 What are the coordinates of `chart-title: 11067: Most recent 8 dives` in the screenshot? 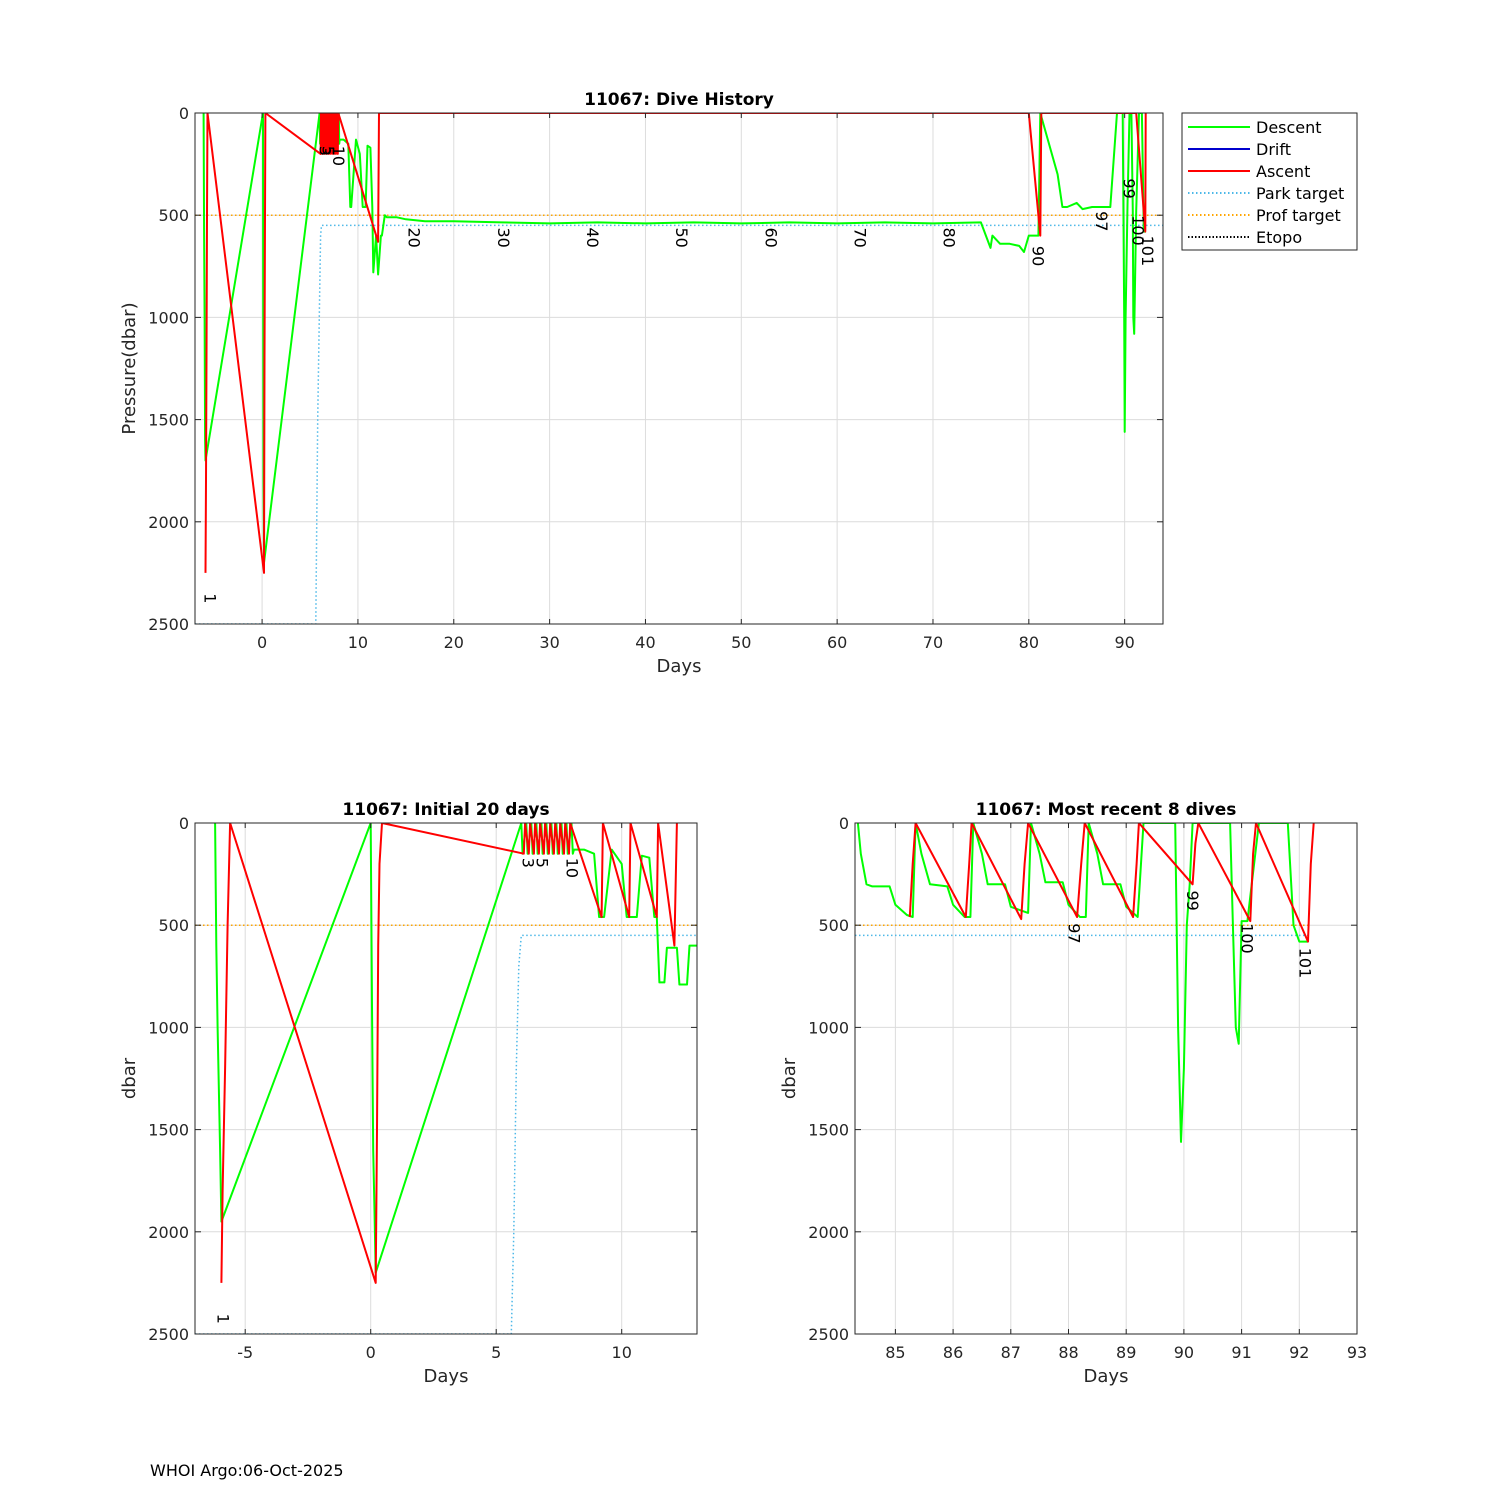 It's located at (1106, 810).